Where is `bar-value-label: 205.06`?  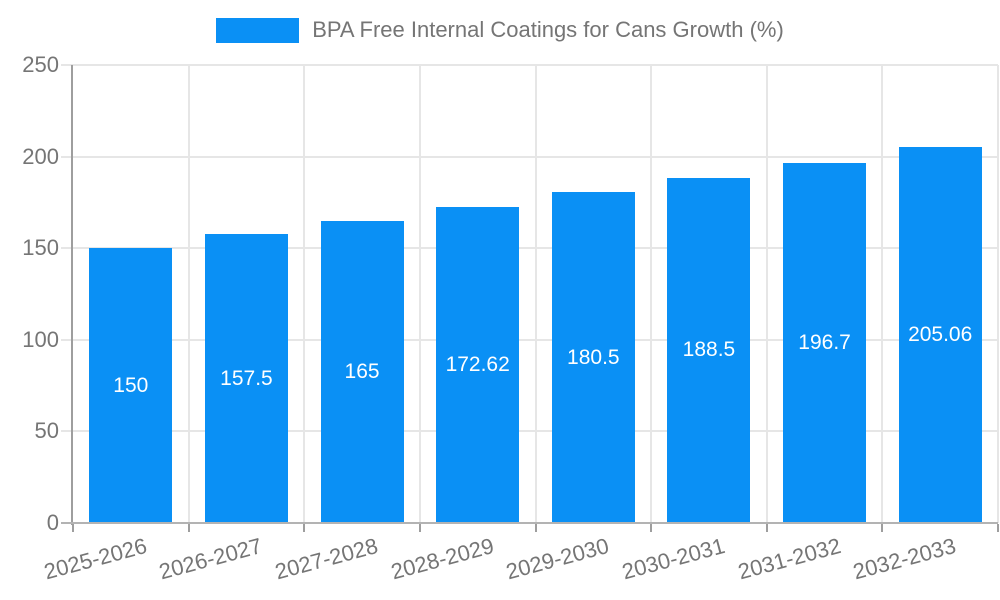
bar-value-label: 205.06 is located at coordinates (940, 335).